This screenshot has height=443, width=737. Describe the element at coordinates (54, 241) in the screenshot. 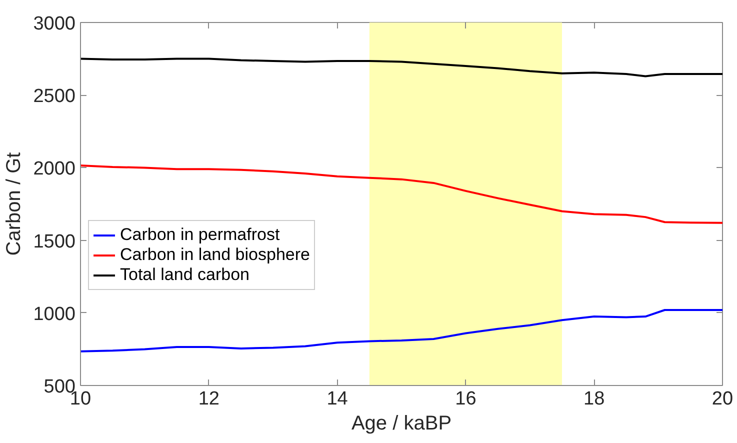

I see `y-tick-label: 1500` at that location.